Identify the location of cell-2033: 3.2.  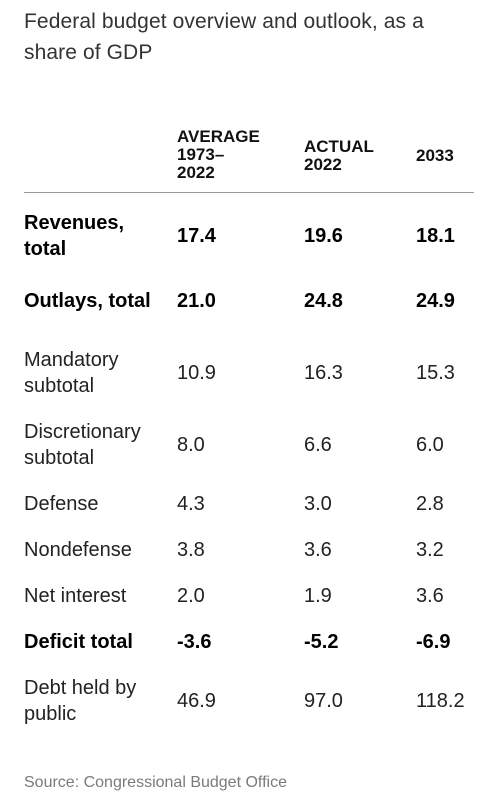
(430, 549).